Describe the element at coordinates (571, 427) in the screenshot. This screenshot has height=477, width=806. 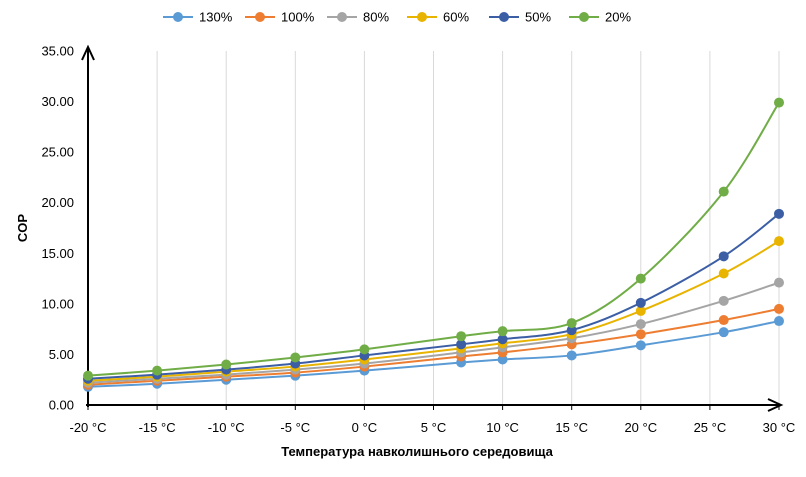
I see `x-tick-label: 15 °C` at that location.